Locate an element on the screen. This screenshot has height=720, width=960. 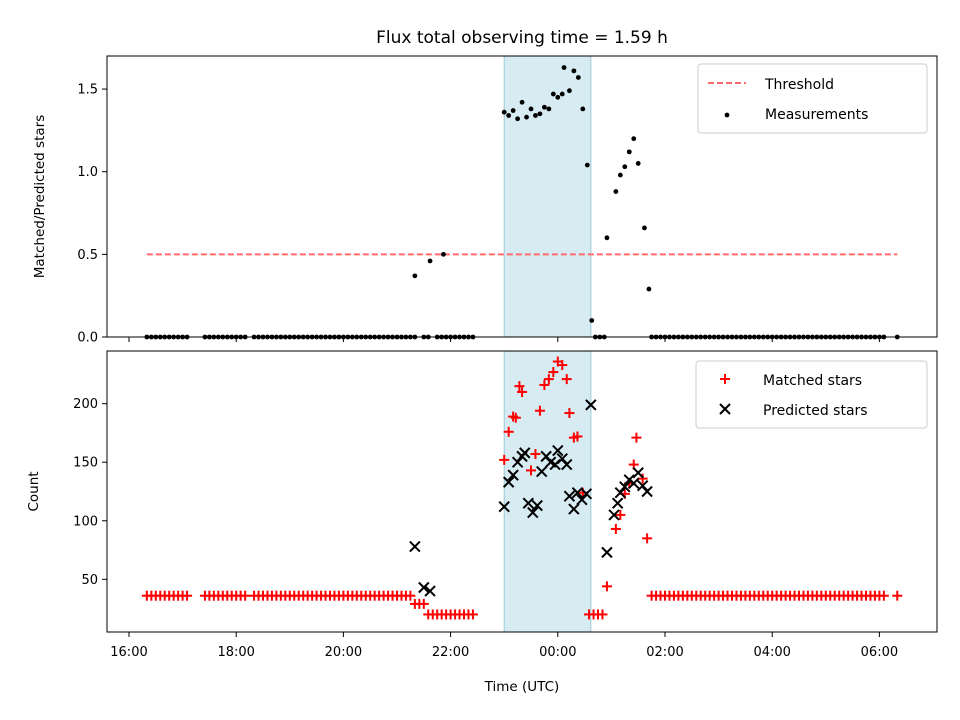
top-y-axis-label: Matched/Predicted stars is located at coordinates (40, 196).